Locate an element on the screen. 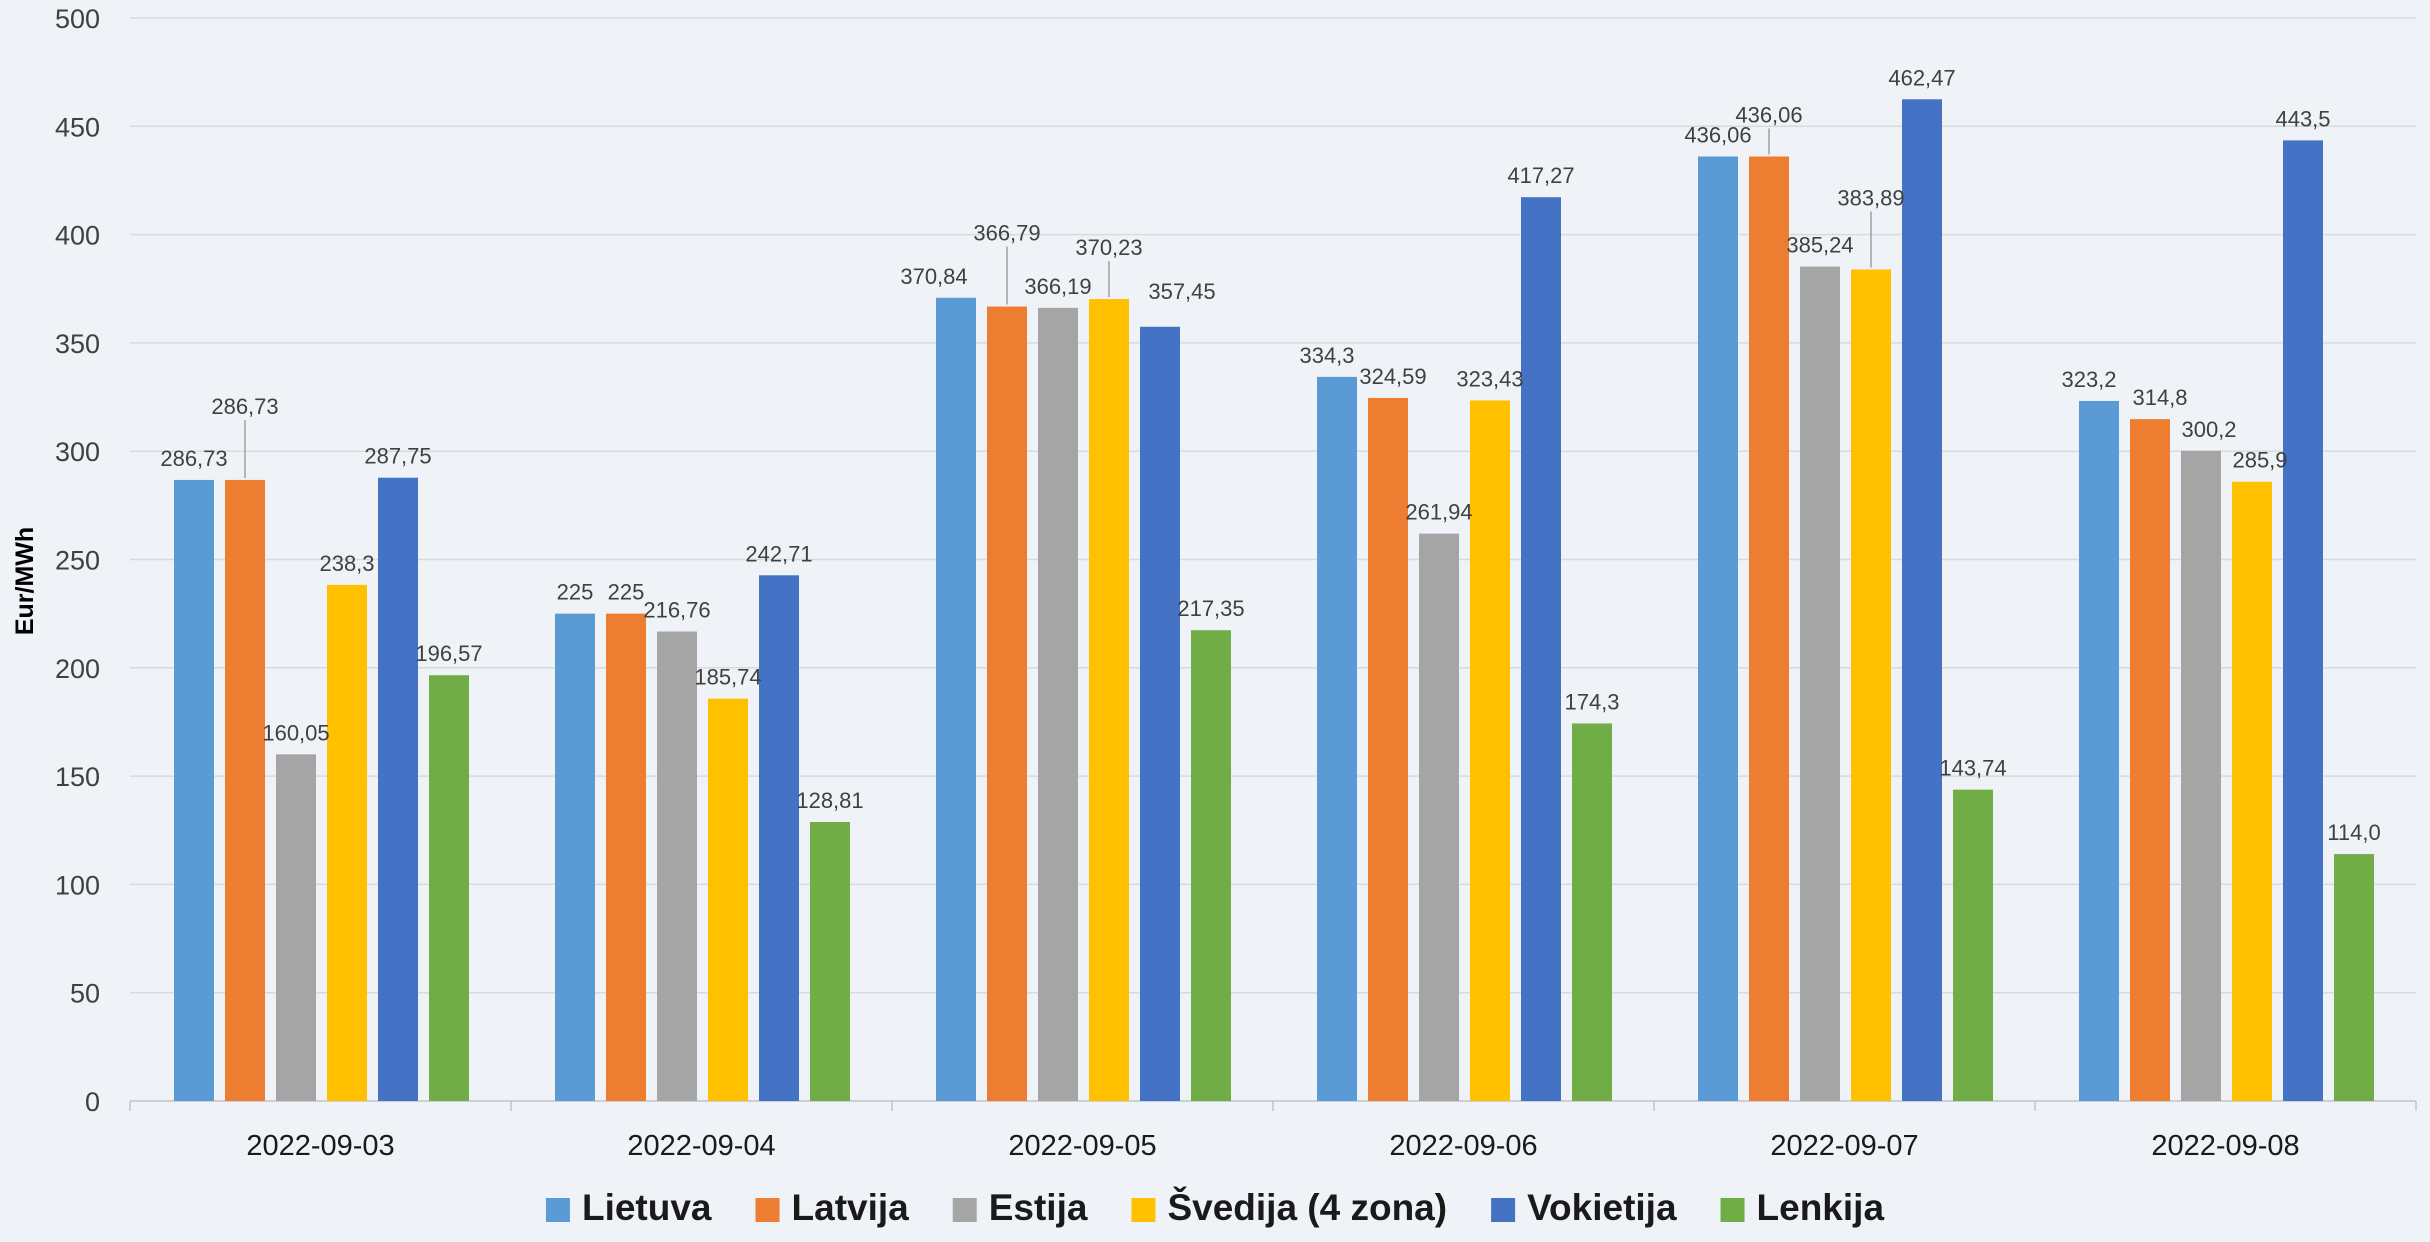 This screenshot has height=1242, width=2430. legend-label: Latvija is located at coordinates (851, 1207).